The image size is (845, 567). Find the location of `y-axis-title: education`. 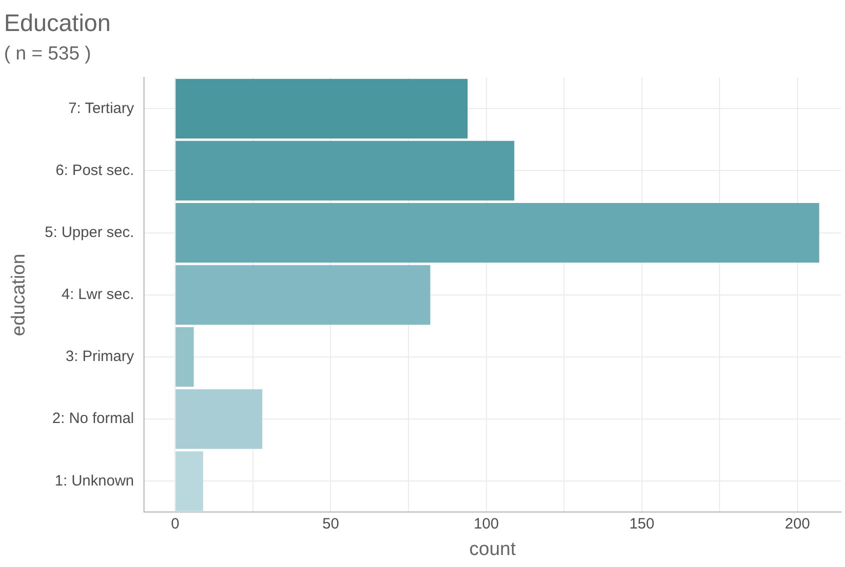

y-axis-title: education is located at coordinates (19, 295).